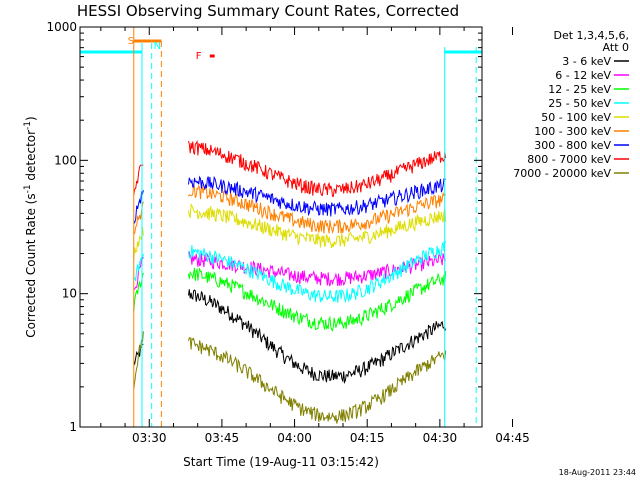 This screenshot has height=480, width=640. What do you see at coordinates (294, 438) in the screenshot?
I see `x-tick-label: 04:00` at bounding box center [294, 438].